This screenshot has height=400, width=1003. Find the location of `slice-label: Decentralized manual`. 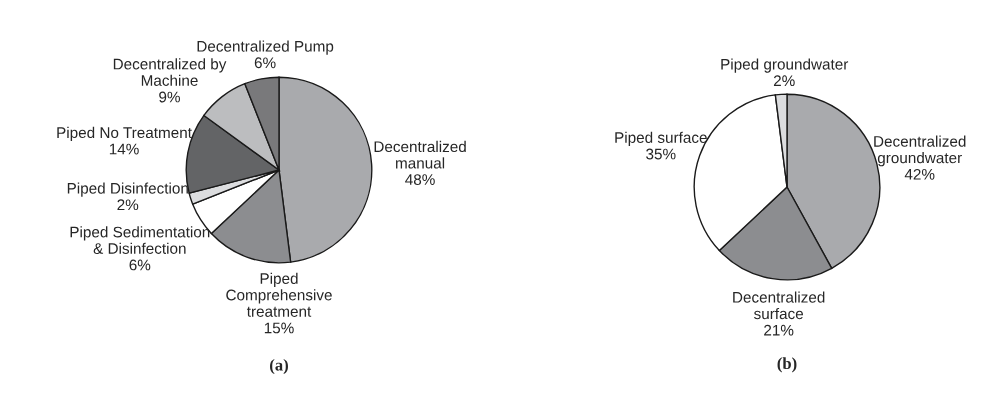

slice-label: Decentralized manual is located at coordinates (420, 154).